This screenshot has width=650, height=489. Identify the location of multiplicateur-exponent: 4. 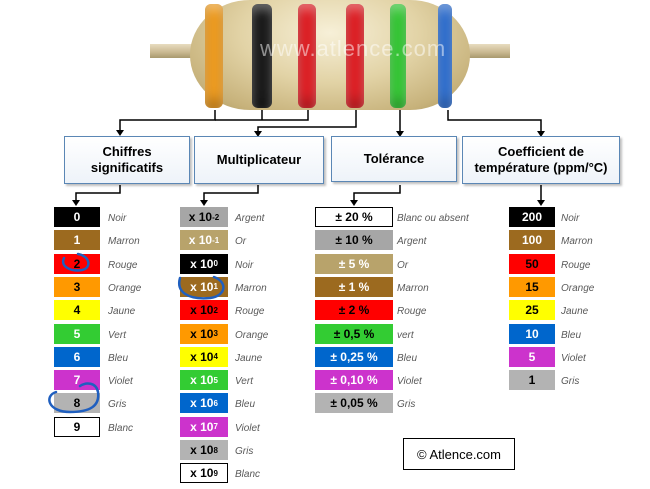
(215, 357).